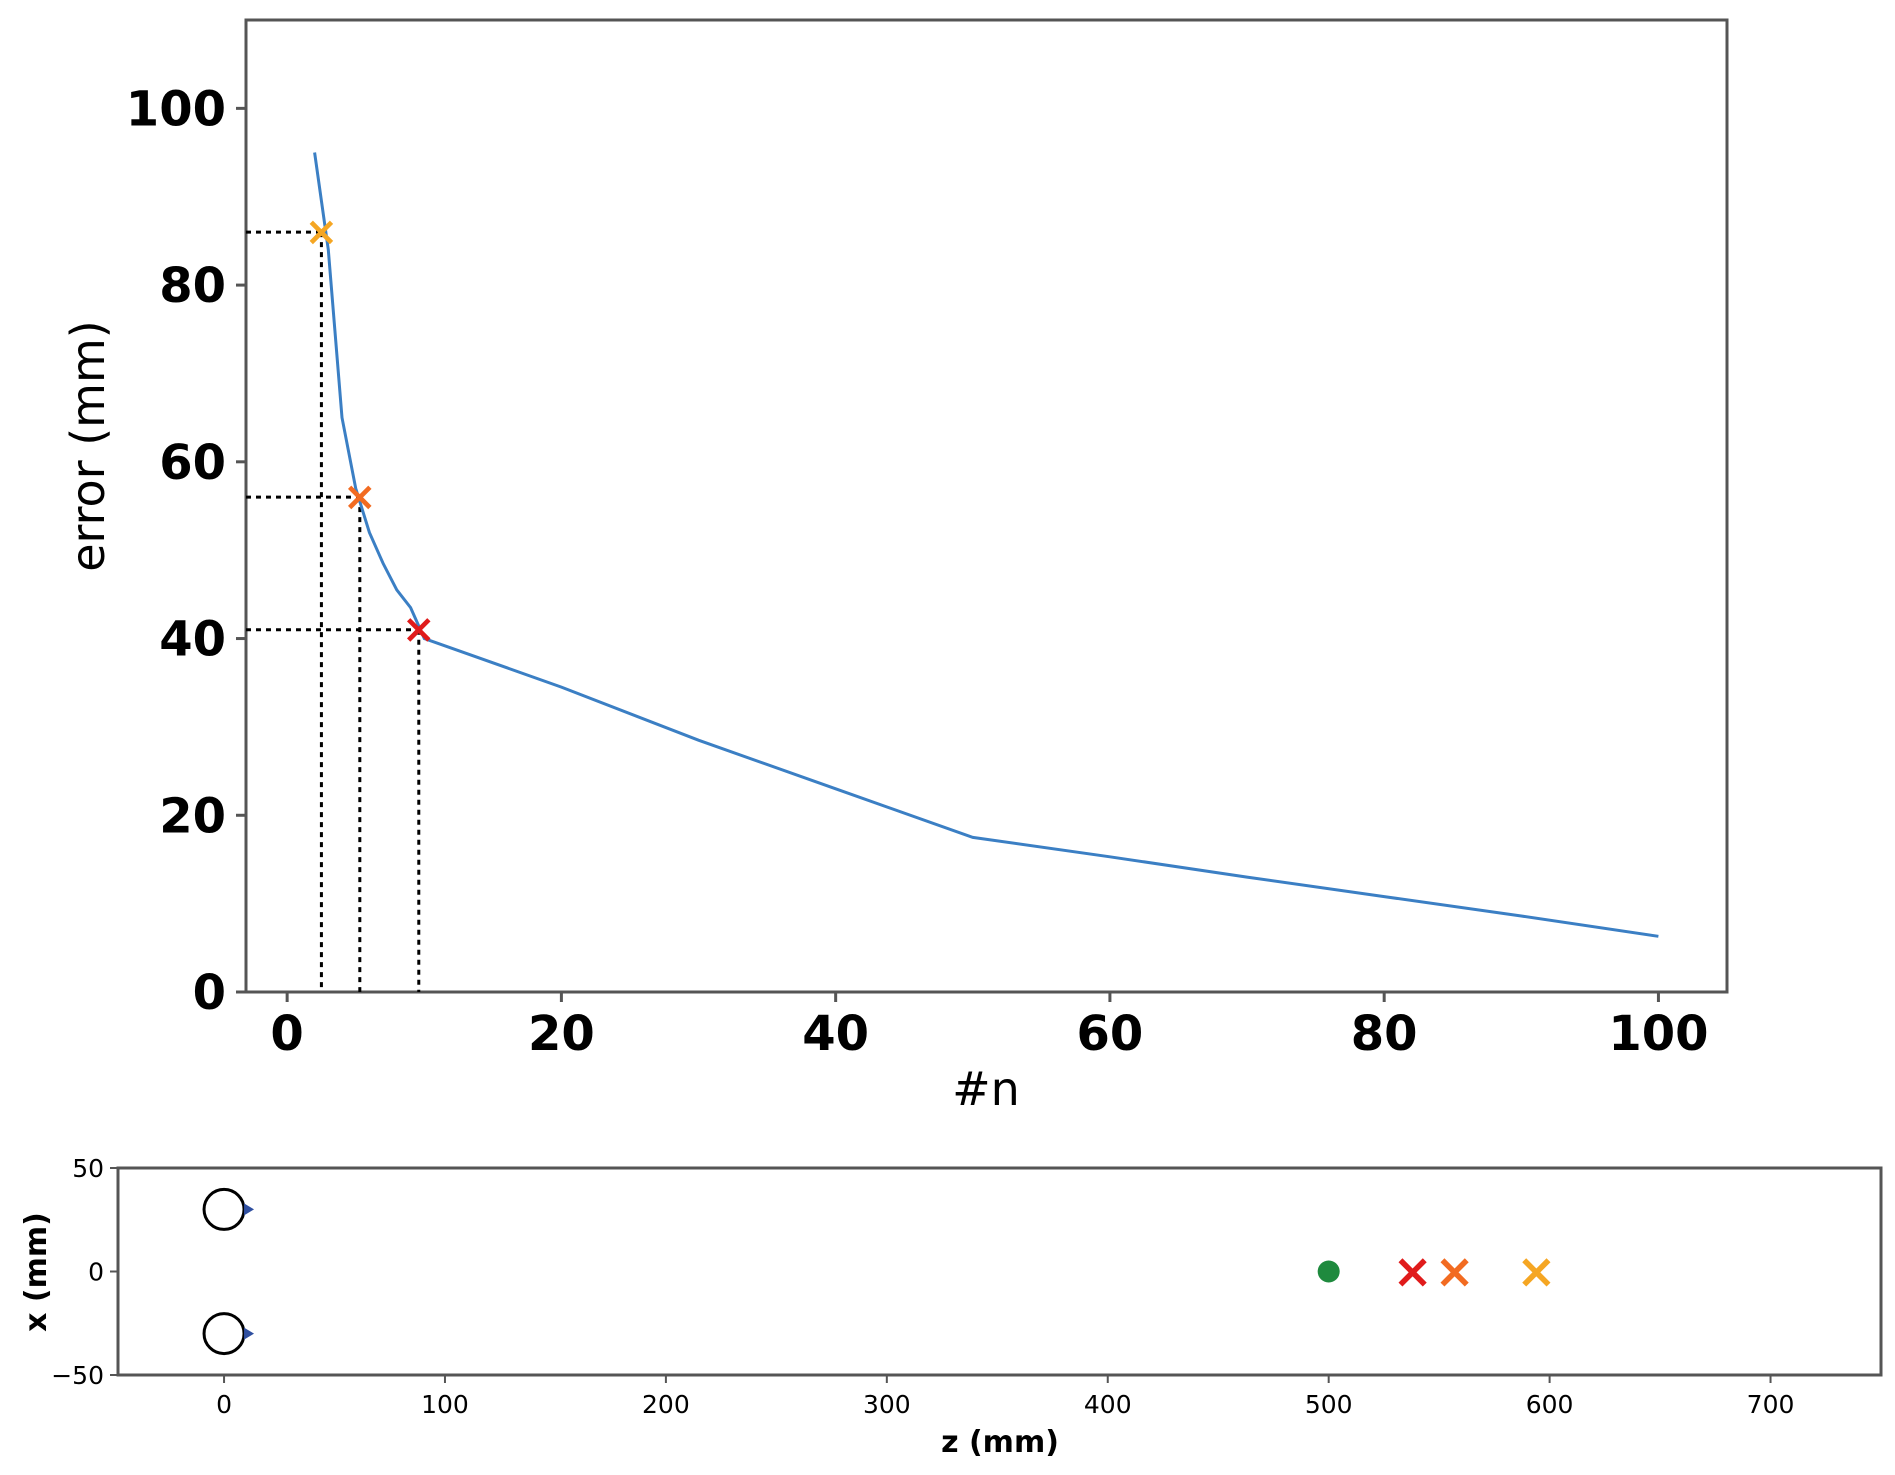 The image size is (1895, 1475). I want to click on estimate-x-marker-1: ×, so click(1455, 1272).